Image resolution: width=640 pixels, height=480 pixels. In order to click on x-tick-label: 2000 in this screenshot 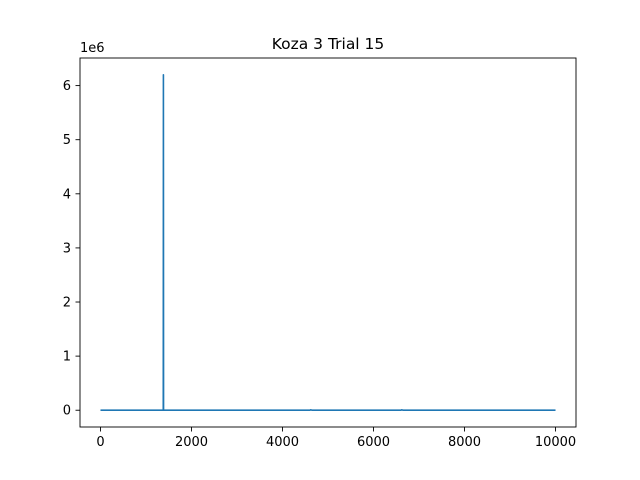, I will do `click(191, 442)`.